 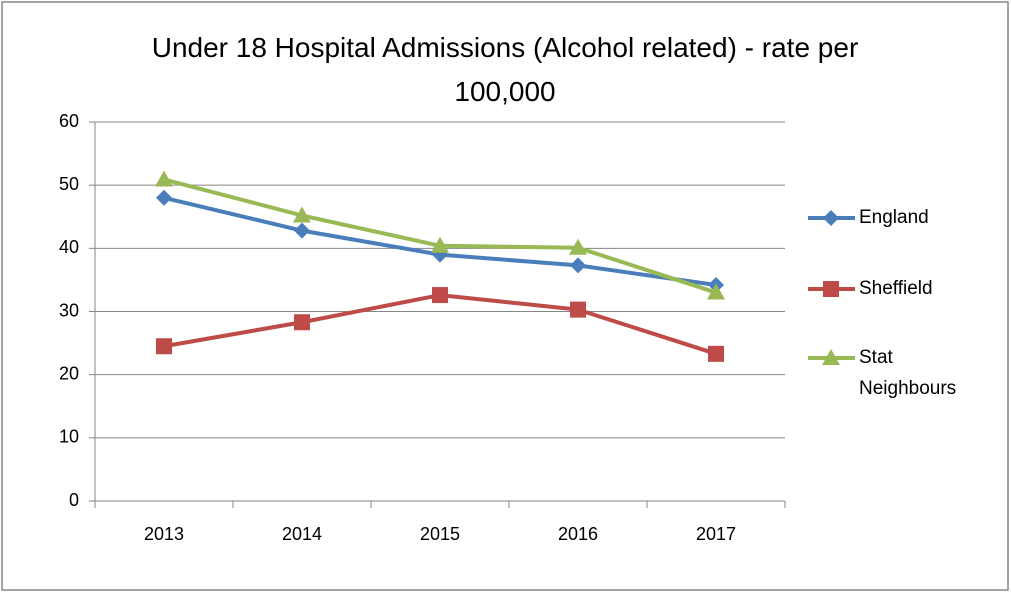 I want to click on x-tick-label: 2016, so click(x=578, y=534).